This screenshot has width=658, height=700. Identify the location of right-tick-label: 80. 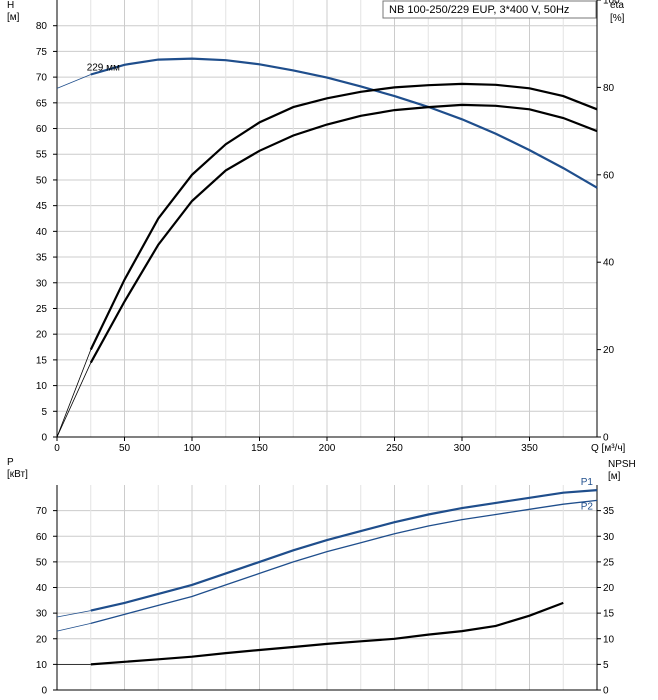
(609, 88).